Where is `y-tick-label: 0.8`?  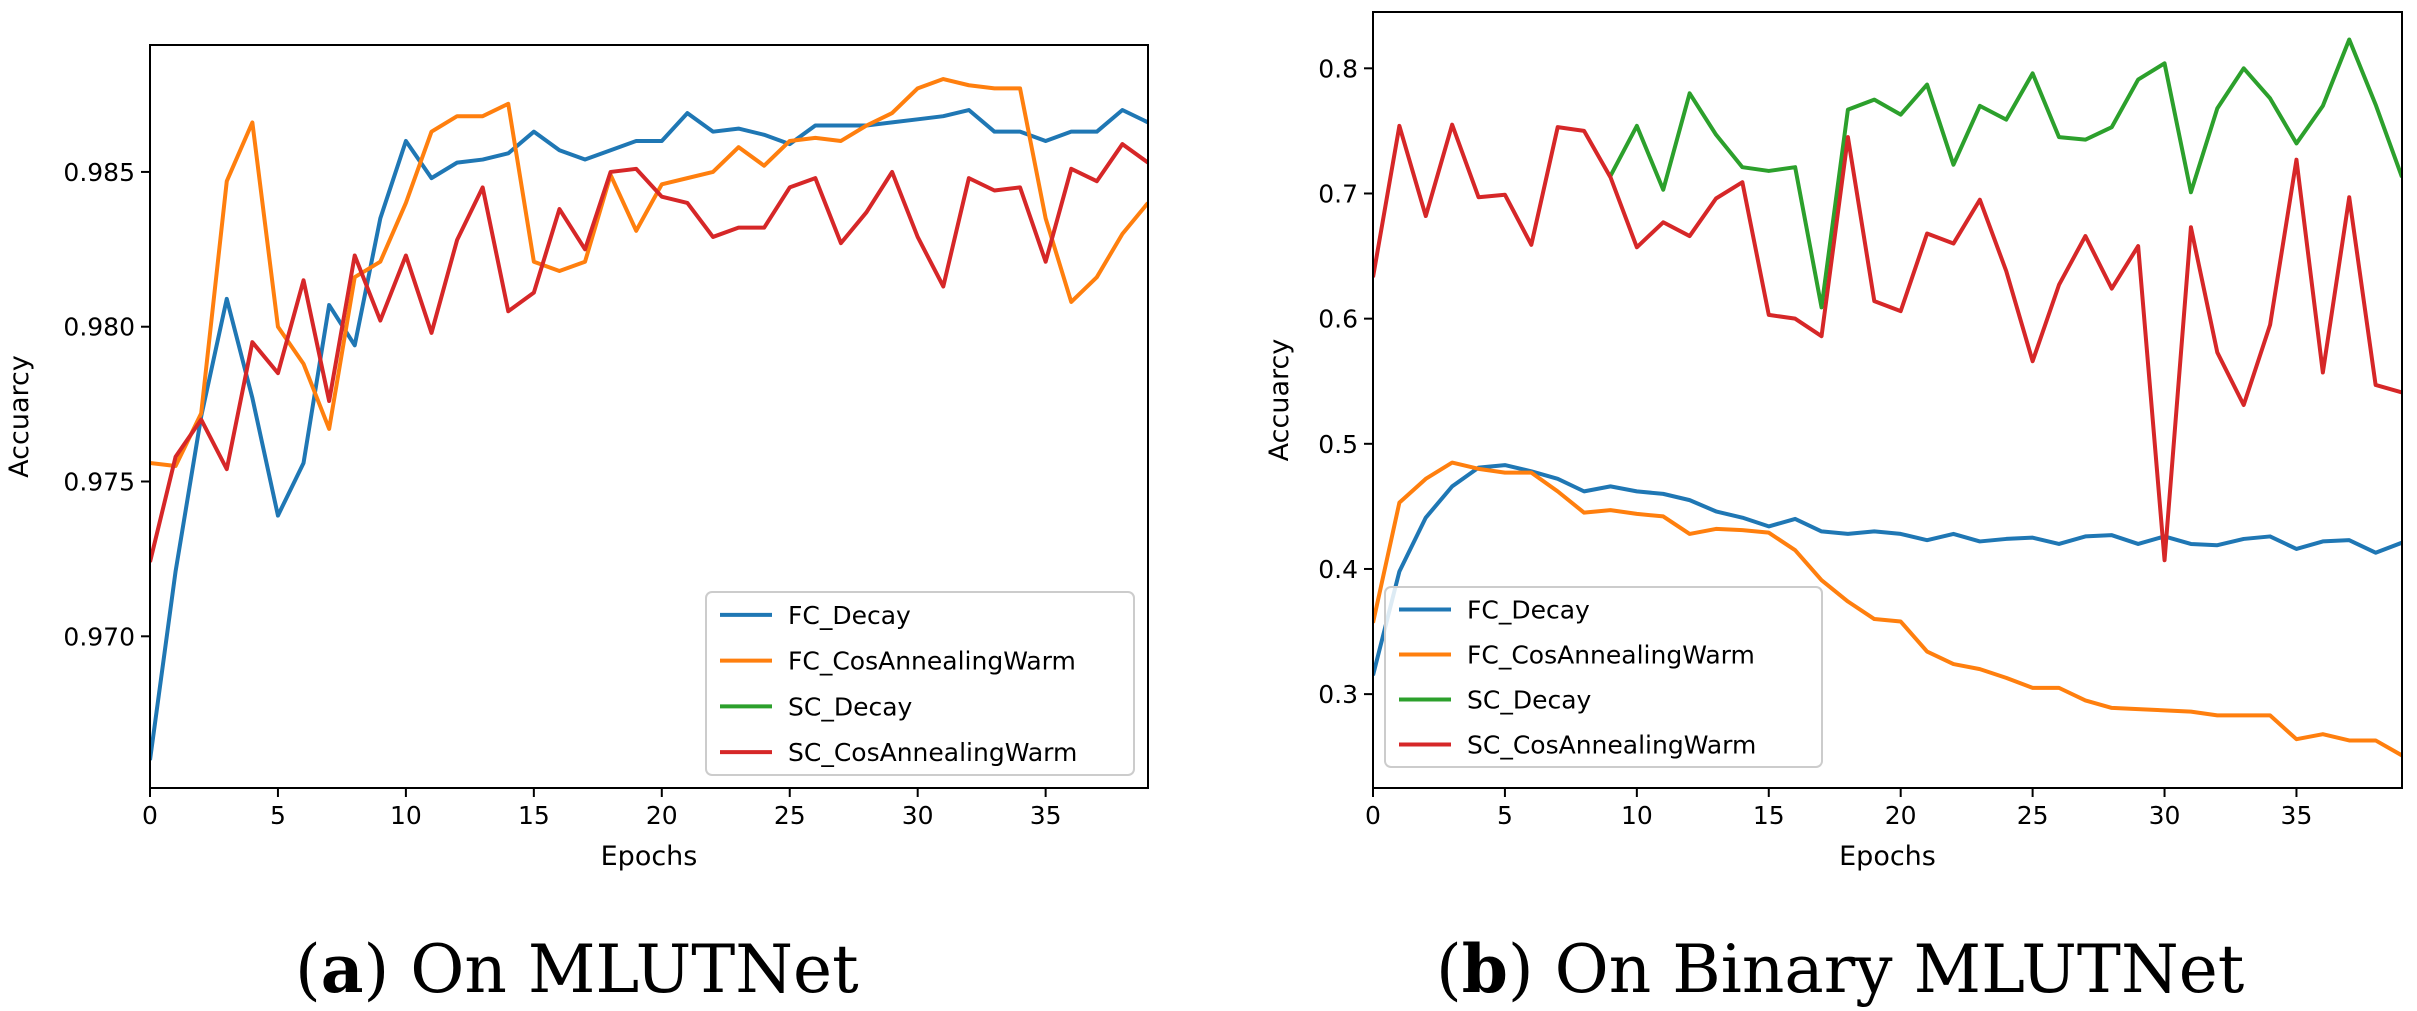 y-tick-label: 0.8 is located at coordinates (1338, 68).